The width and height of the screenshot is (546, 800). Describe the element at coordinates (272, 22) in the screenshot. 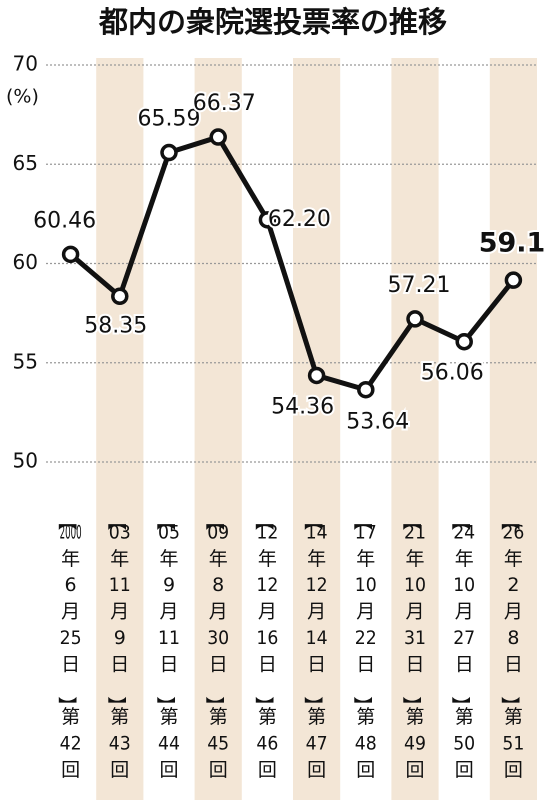

I see `chart-title: 都内の衆院選投票率の推移` at that location.